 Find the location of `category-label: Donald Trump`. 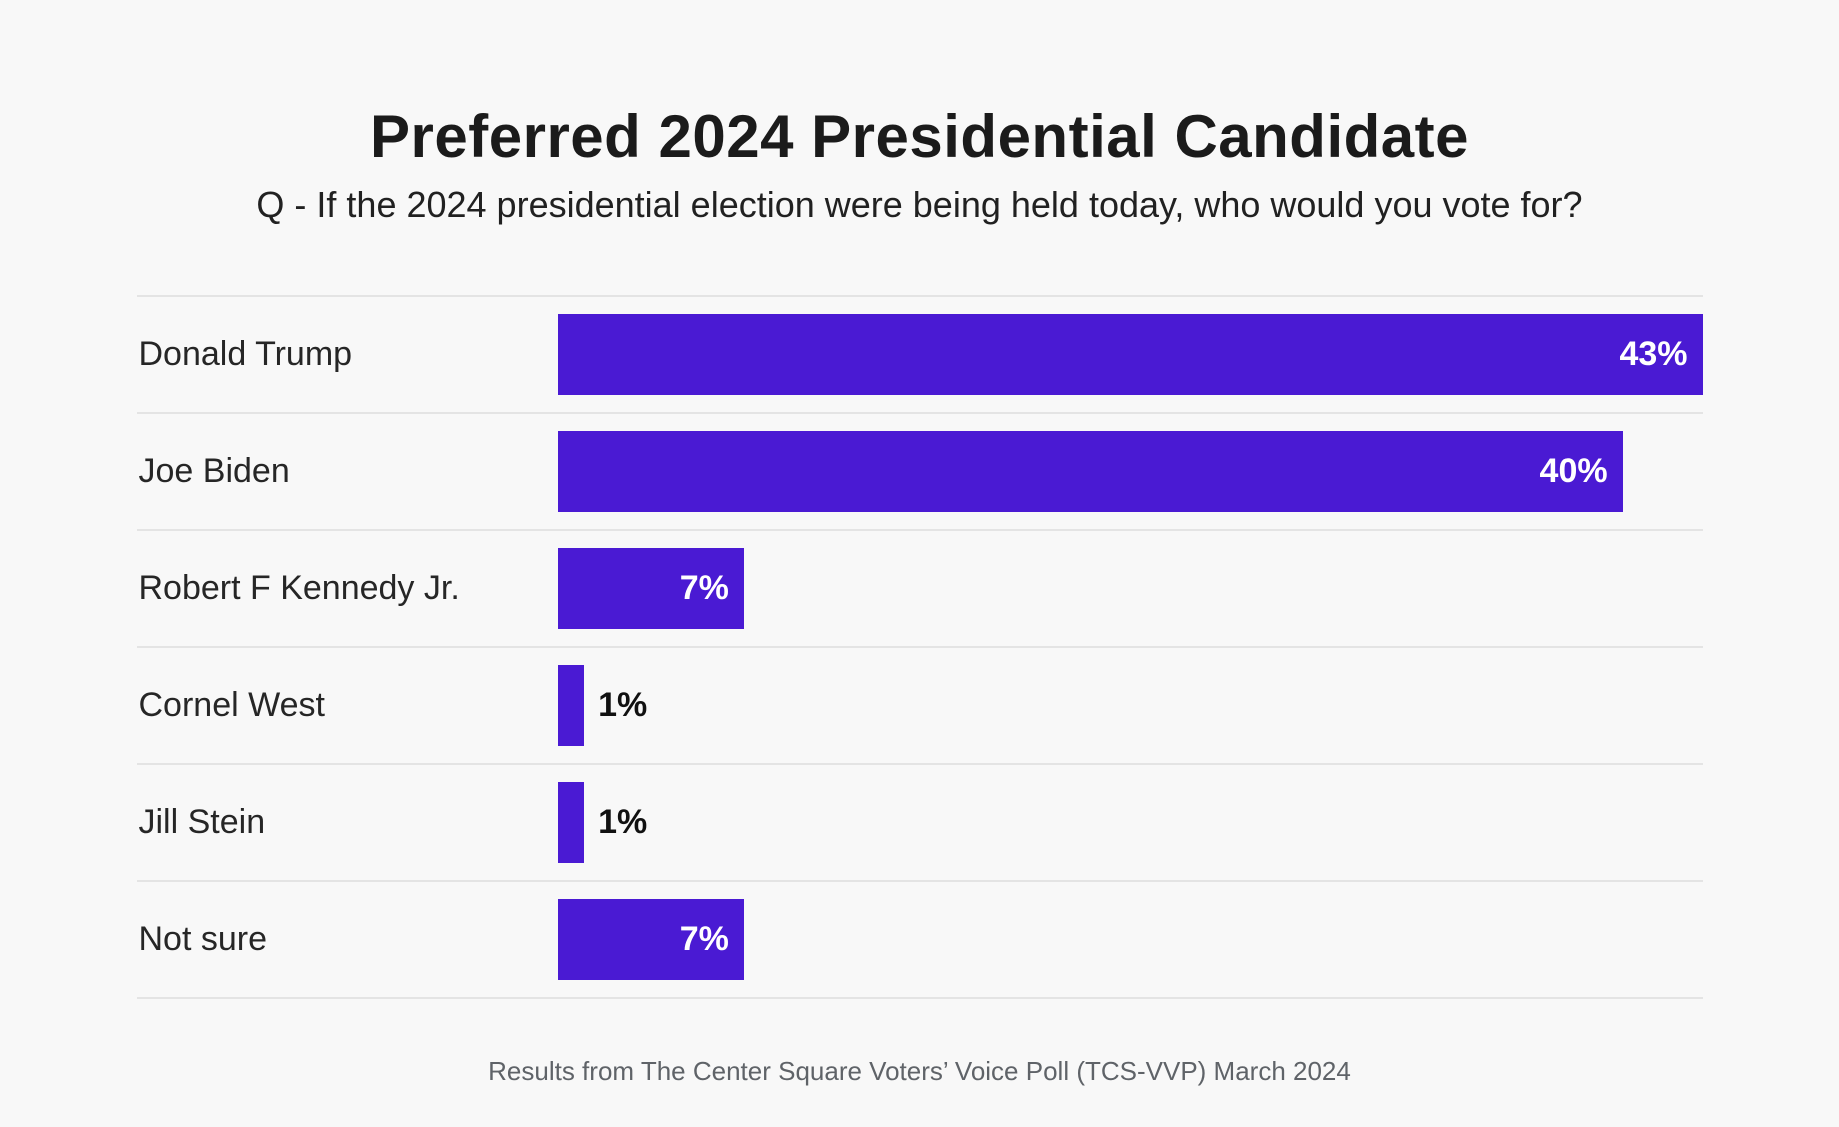

category-label: Donald Trump is located at coordinates (245, 354).